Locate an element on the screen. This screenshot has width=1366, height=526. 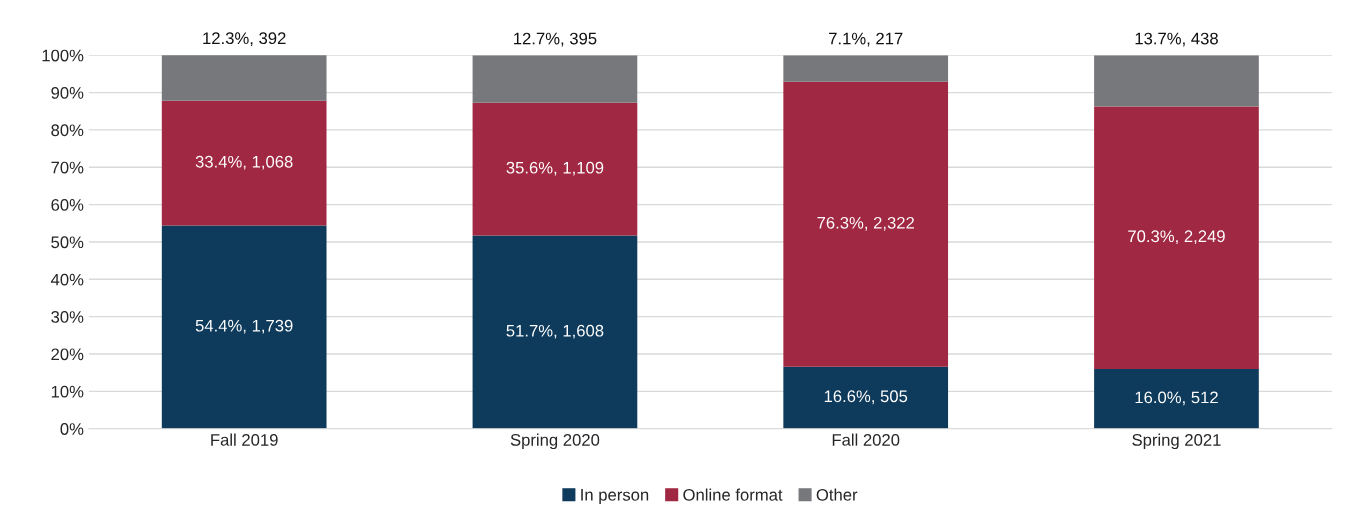
y-tick-label: 100% is located at coordinates (63, 55).